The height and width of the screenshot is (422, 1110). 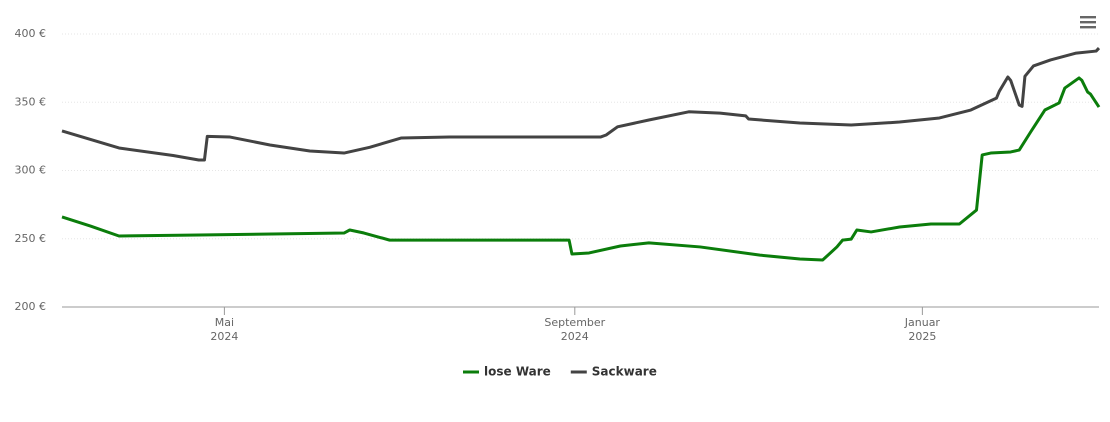 What do you see at coordinates (922, 336) in the screenshot?
I see `x-tick-label: 2025` at bounding box center [922, 336].